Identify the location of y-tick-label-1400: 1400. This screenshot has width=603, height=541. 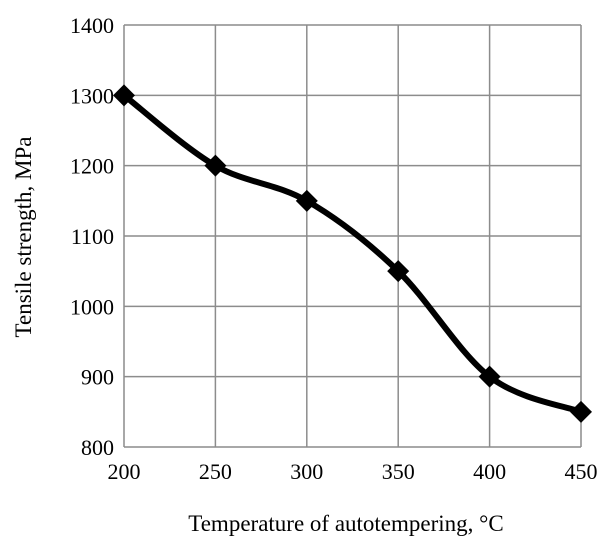
(92, 25).